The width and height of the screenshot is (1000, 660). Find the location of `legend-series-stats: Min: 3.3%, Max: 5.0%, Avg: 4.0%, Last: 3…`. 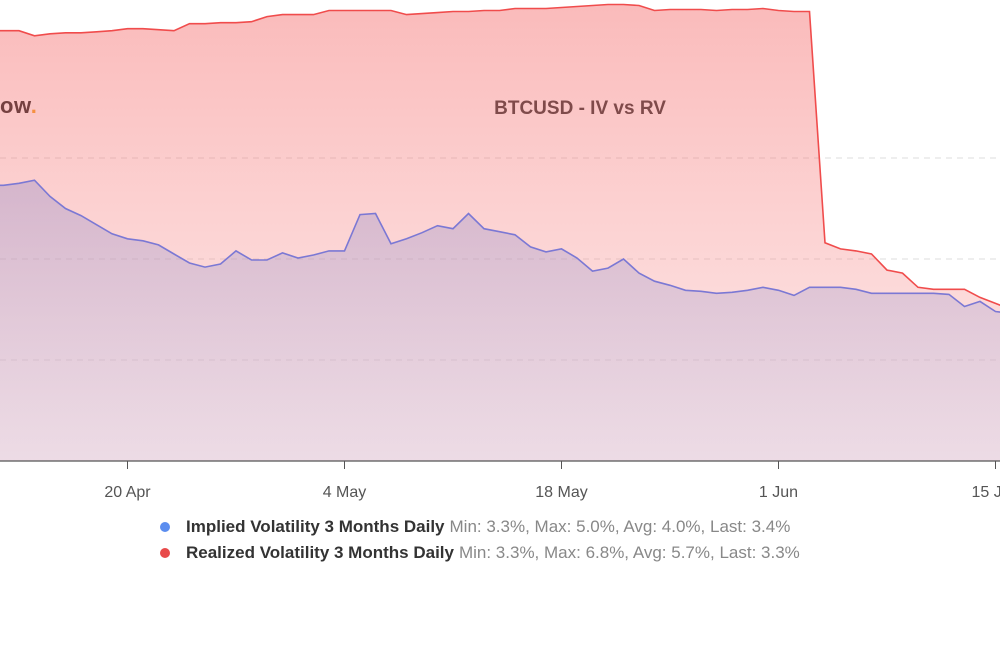

legend-series-stats: Min: 3.3%, Max: 5.0%, Avg: 4.0%, Last: 3… is located at coordinates (620, 526).